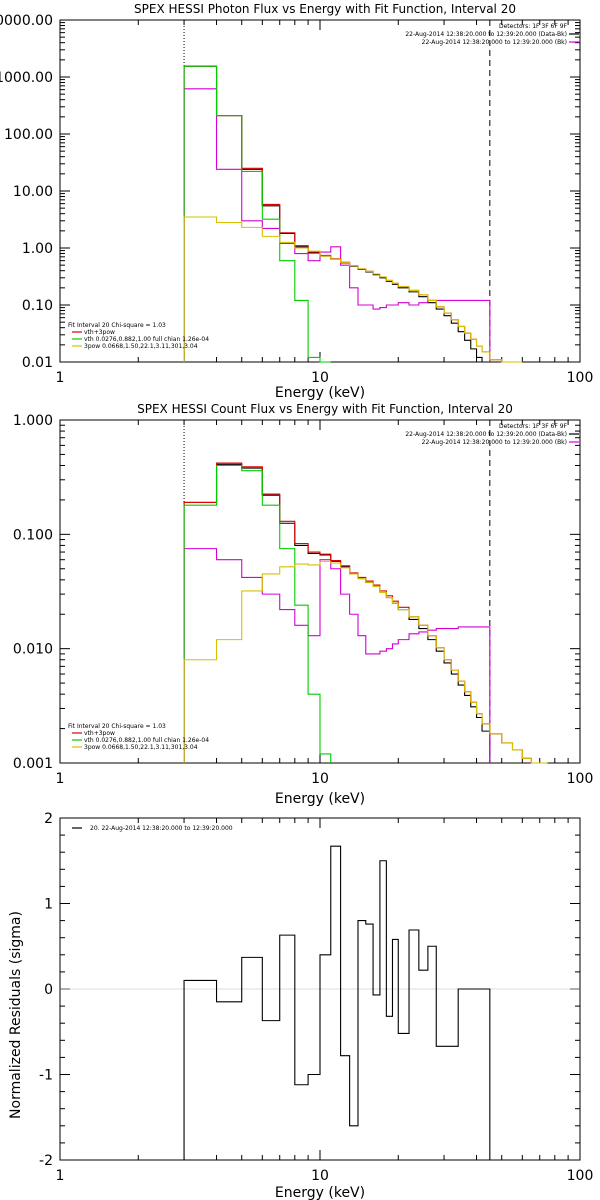  I want to click on y-tick-label: 0, so click(48, 990).